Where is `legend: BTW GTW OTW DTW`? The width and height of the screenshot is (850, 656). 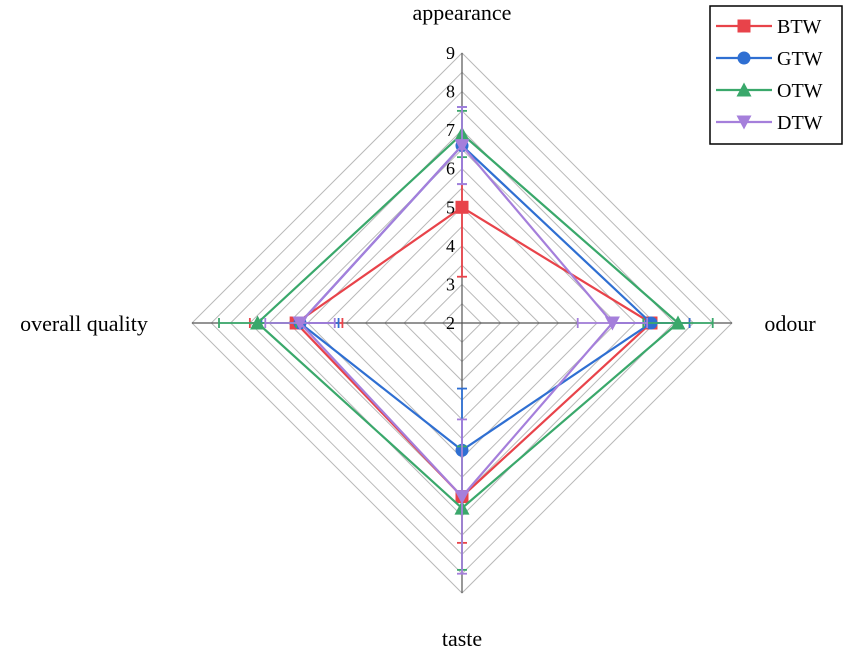 legend: BTW GTW OTW DTW is located at coordinates (776, 75).